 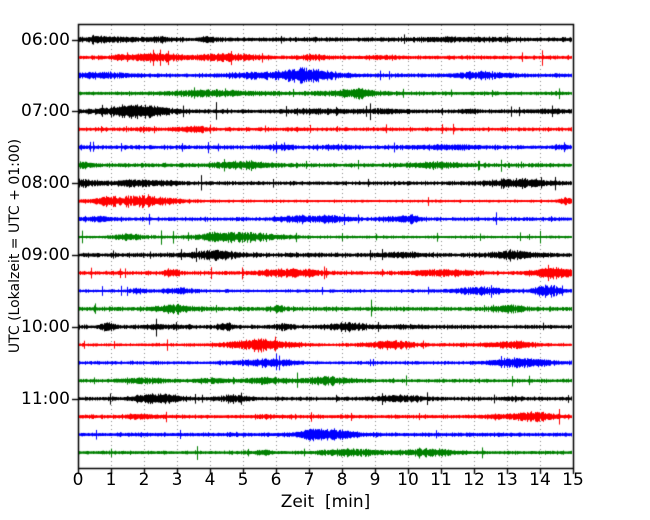 What do you see at coordinates (408, 480) in the screenshot?
I see `x-tick-label: 10` at bounding box center [408, 480].